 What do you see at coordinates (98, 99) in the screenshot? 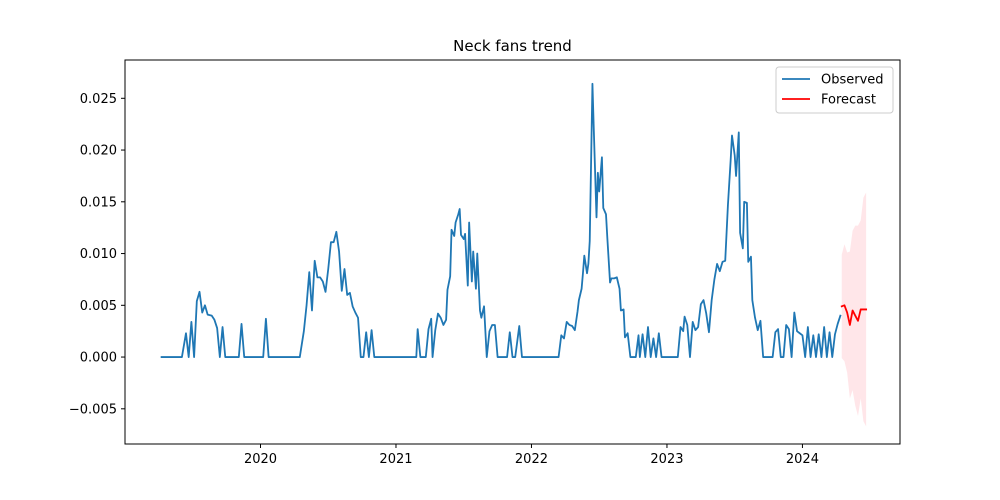
I see `y-tick-label: 0.025` at bounding box center [98, 99].